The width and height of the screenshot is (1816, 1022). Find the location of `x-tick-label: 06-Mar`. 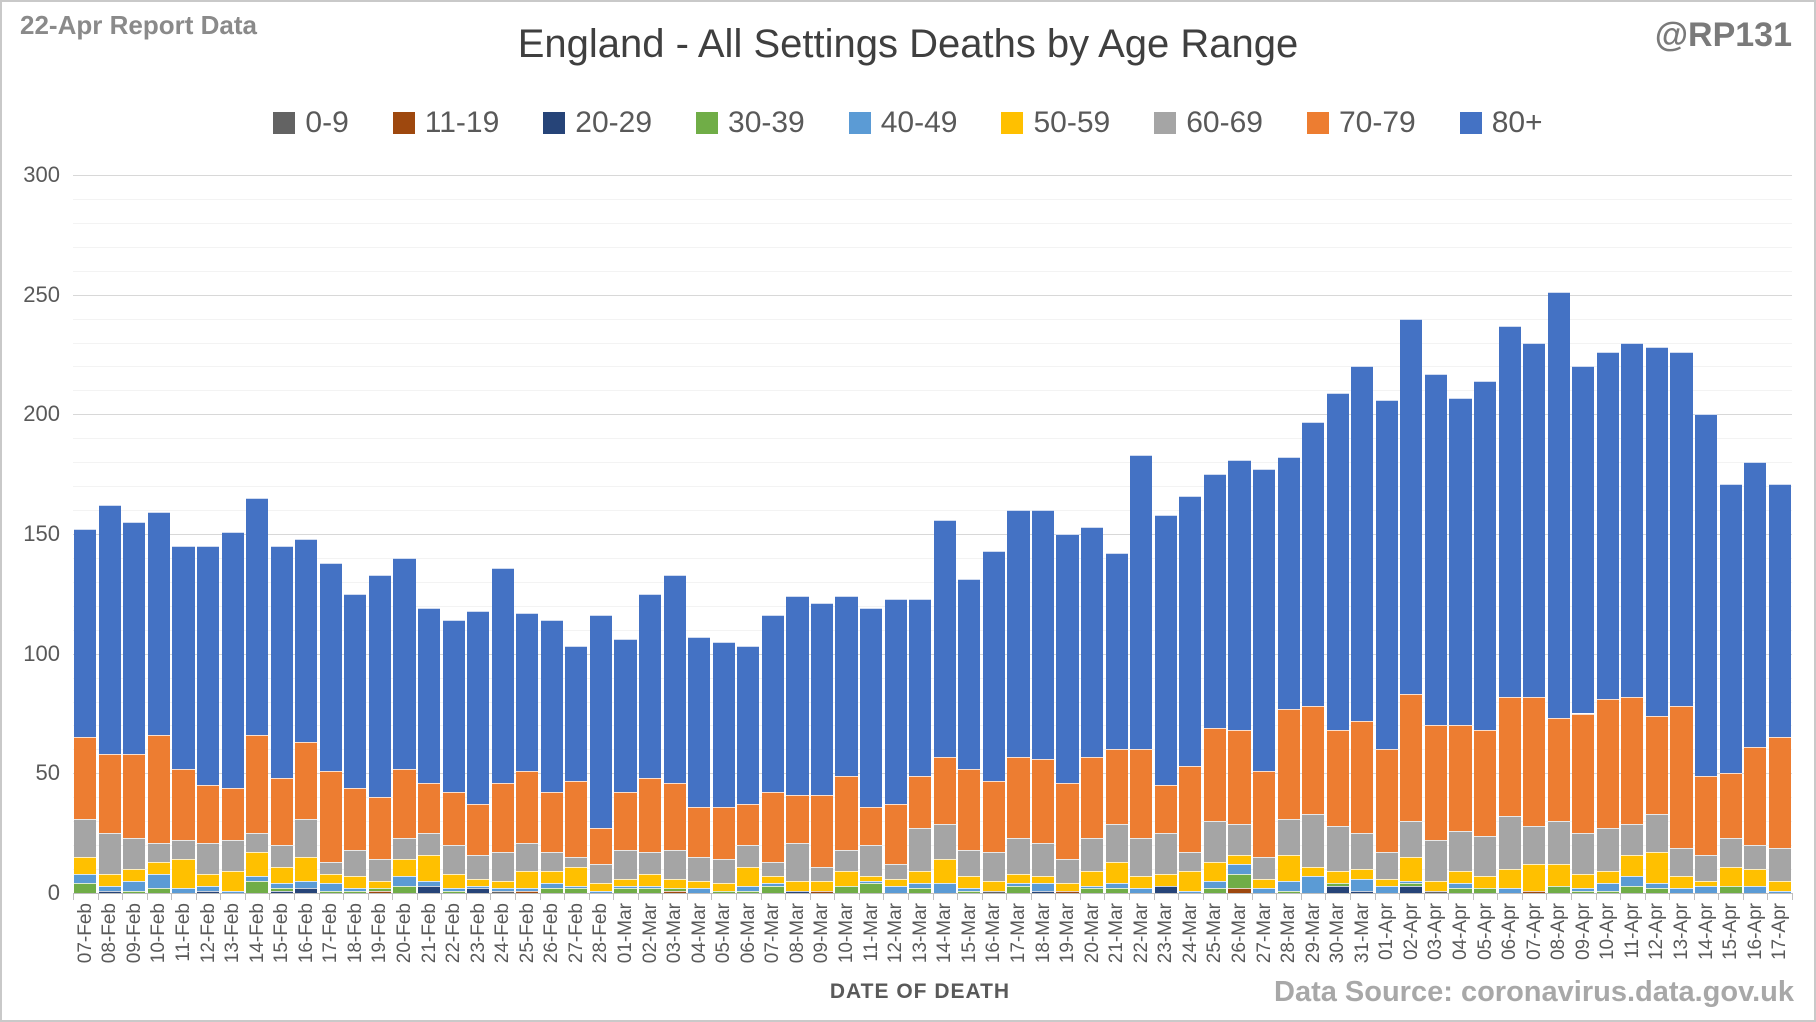

x-tick-label: 06-Mar is located at coordinates (748, 933).